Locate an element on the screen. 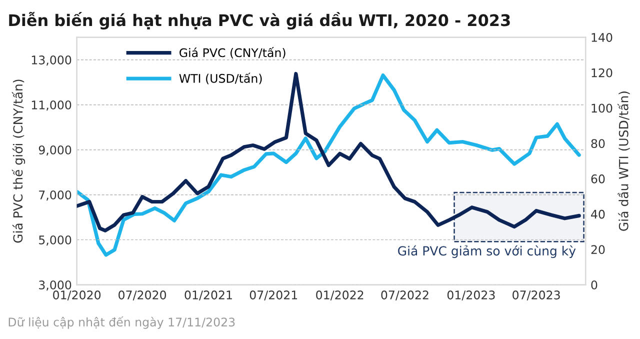  y-tick-label: 3,000 is located at coordinates (55, 285).